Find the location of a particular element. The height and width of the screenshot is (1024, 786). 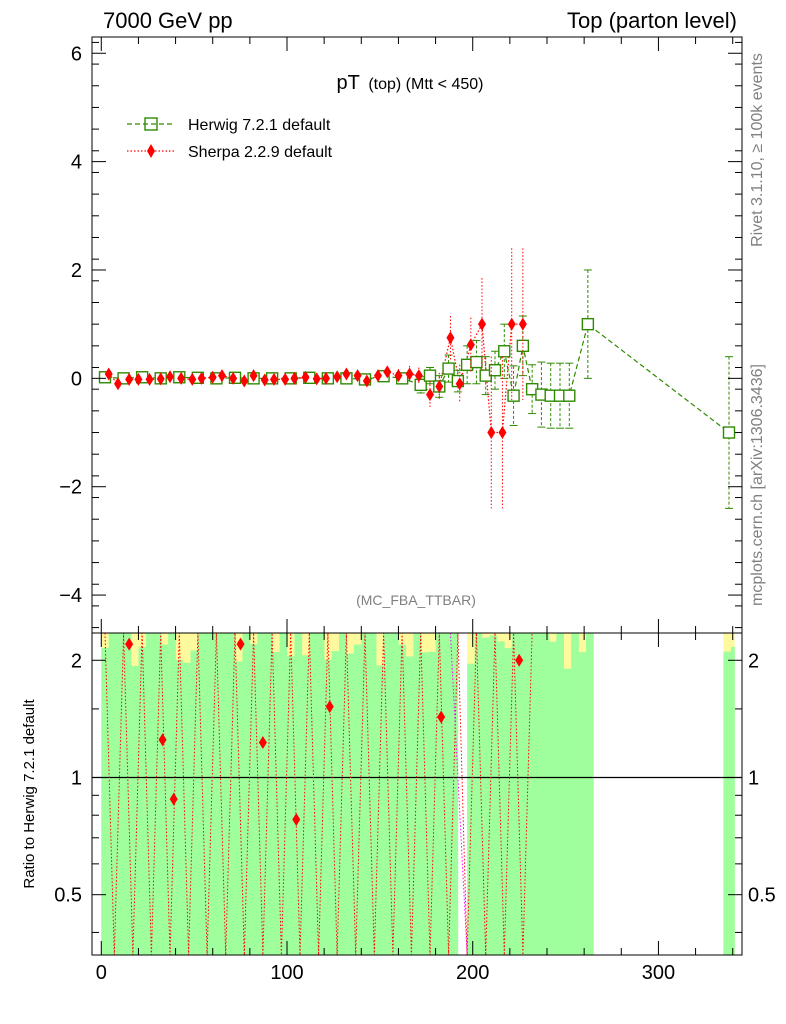

sherpa-ratio-line is located at coordinates (458, 794).